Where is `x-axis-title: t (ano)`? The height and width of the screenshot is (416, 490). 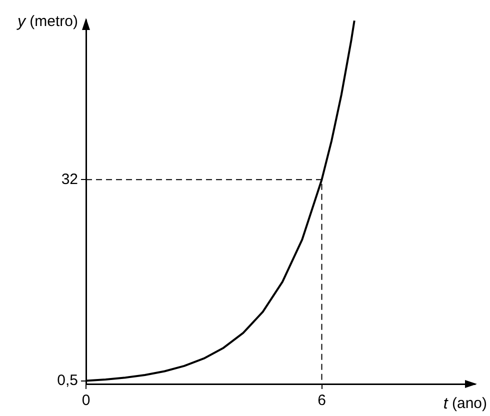
x-axis-title: t (ano) is located at coordinates (465, 403).